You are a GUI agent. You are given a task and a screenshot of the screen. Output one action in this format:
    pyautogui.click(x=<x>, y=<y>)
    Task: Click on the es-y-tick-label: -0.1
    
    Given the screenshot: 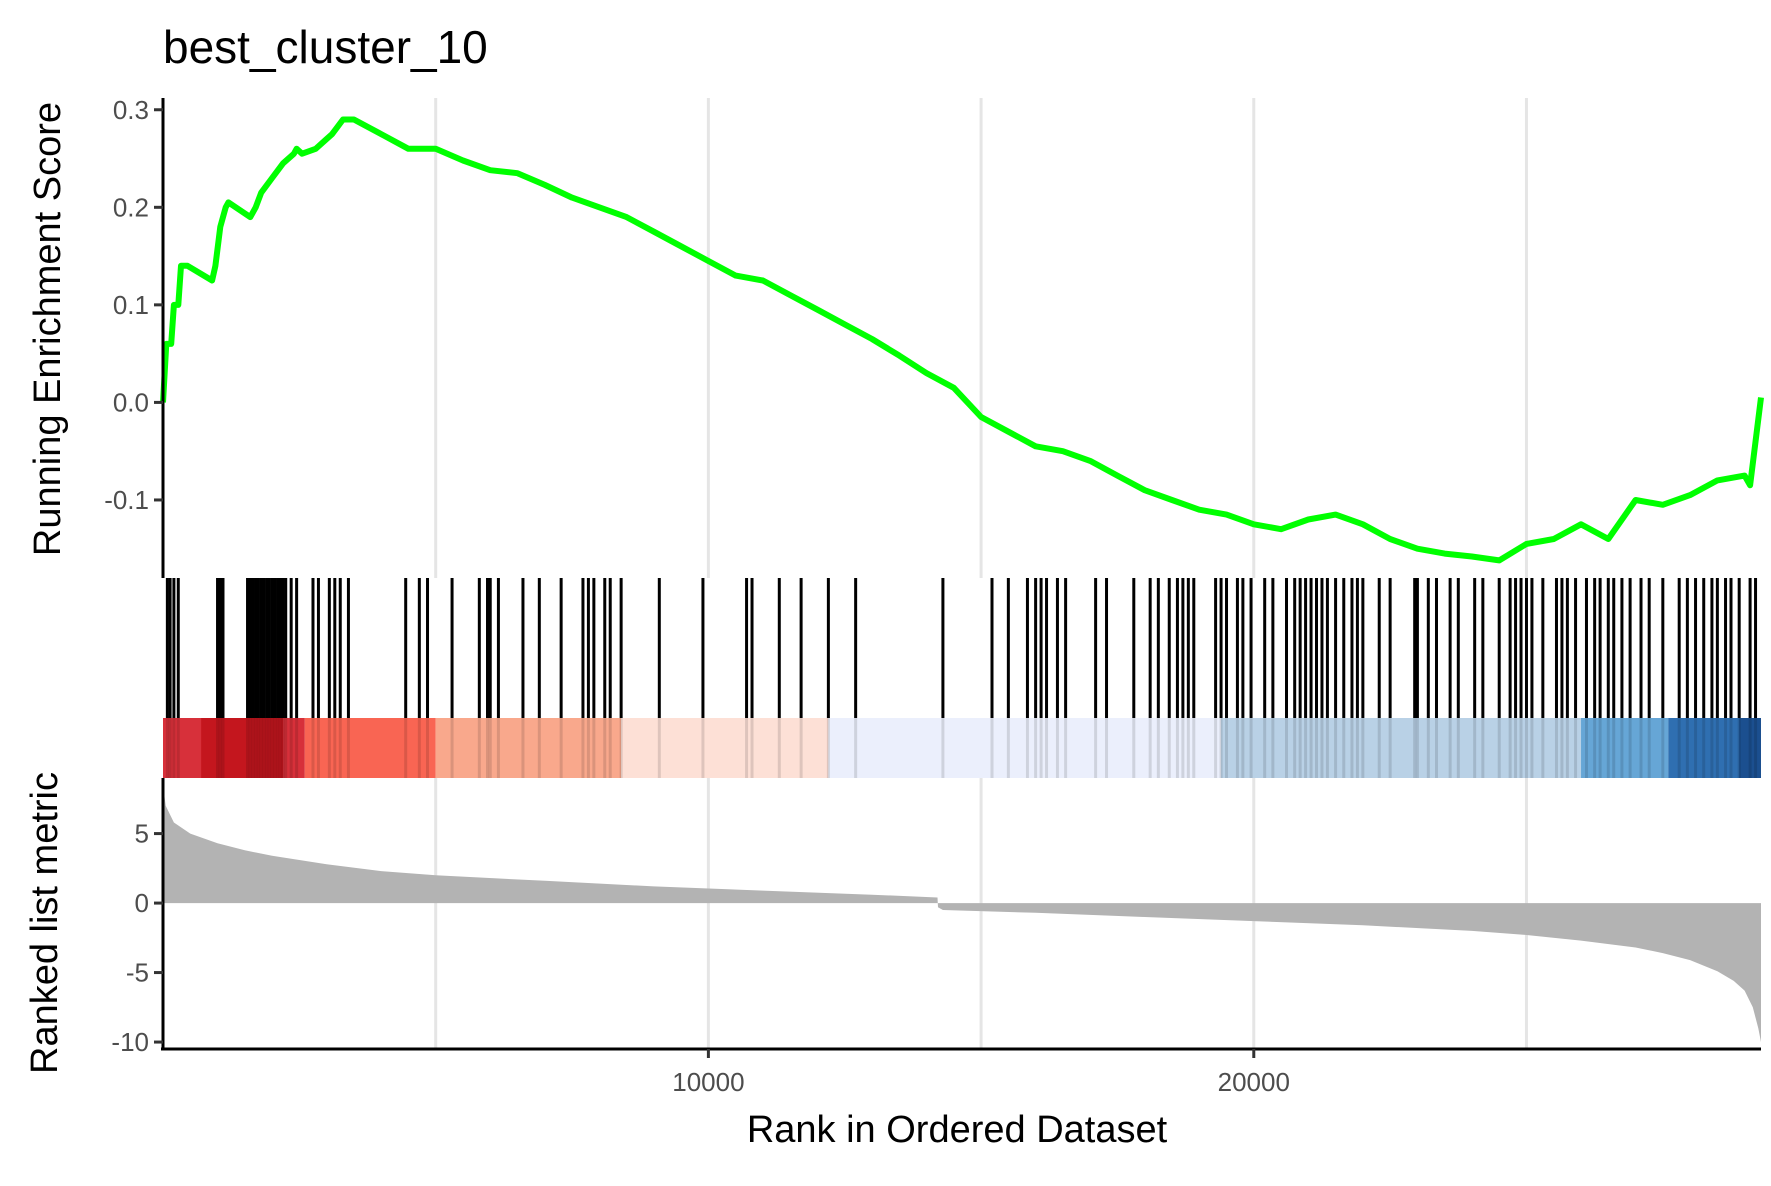 What is the action you would take?
    pyautogui.click(x=126, y=500)
    